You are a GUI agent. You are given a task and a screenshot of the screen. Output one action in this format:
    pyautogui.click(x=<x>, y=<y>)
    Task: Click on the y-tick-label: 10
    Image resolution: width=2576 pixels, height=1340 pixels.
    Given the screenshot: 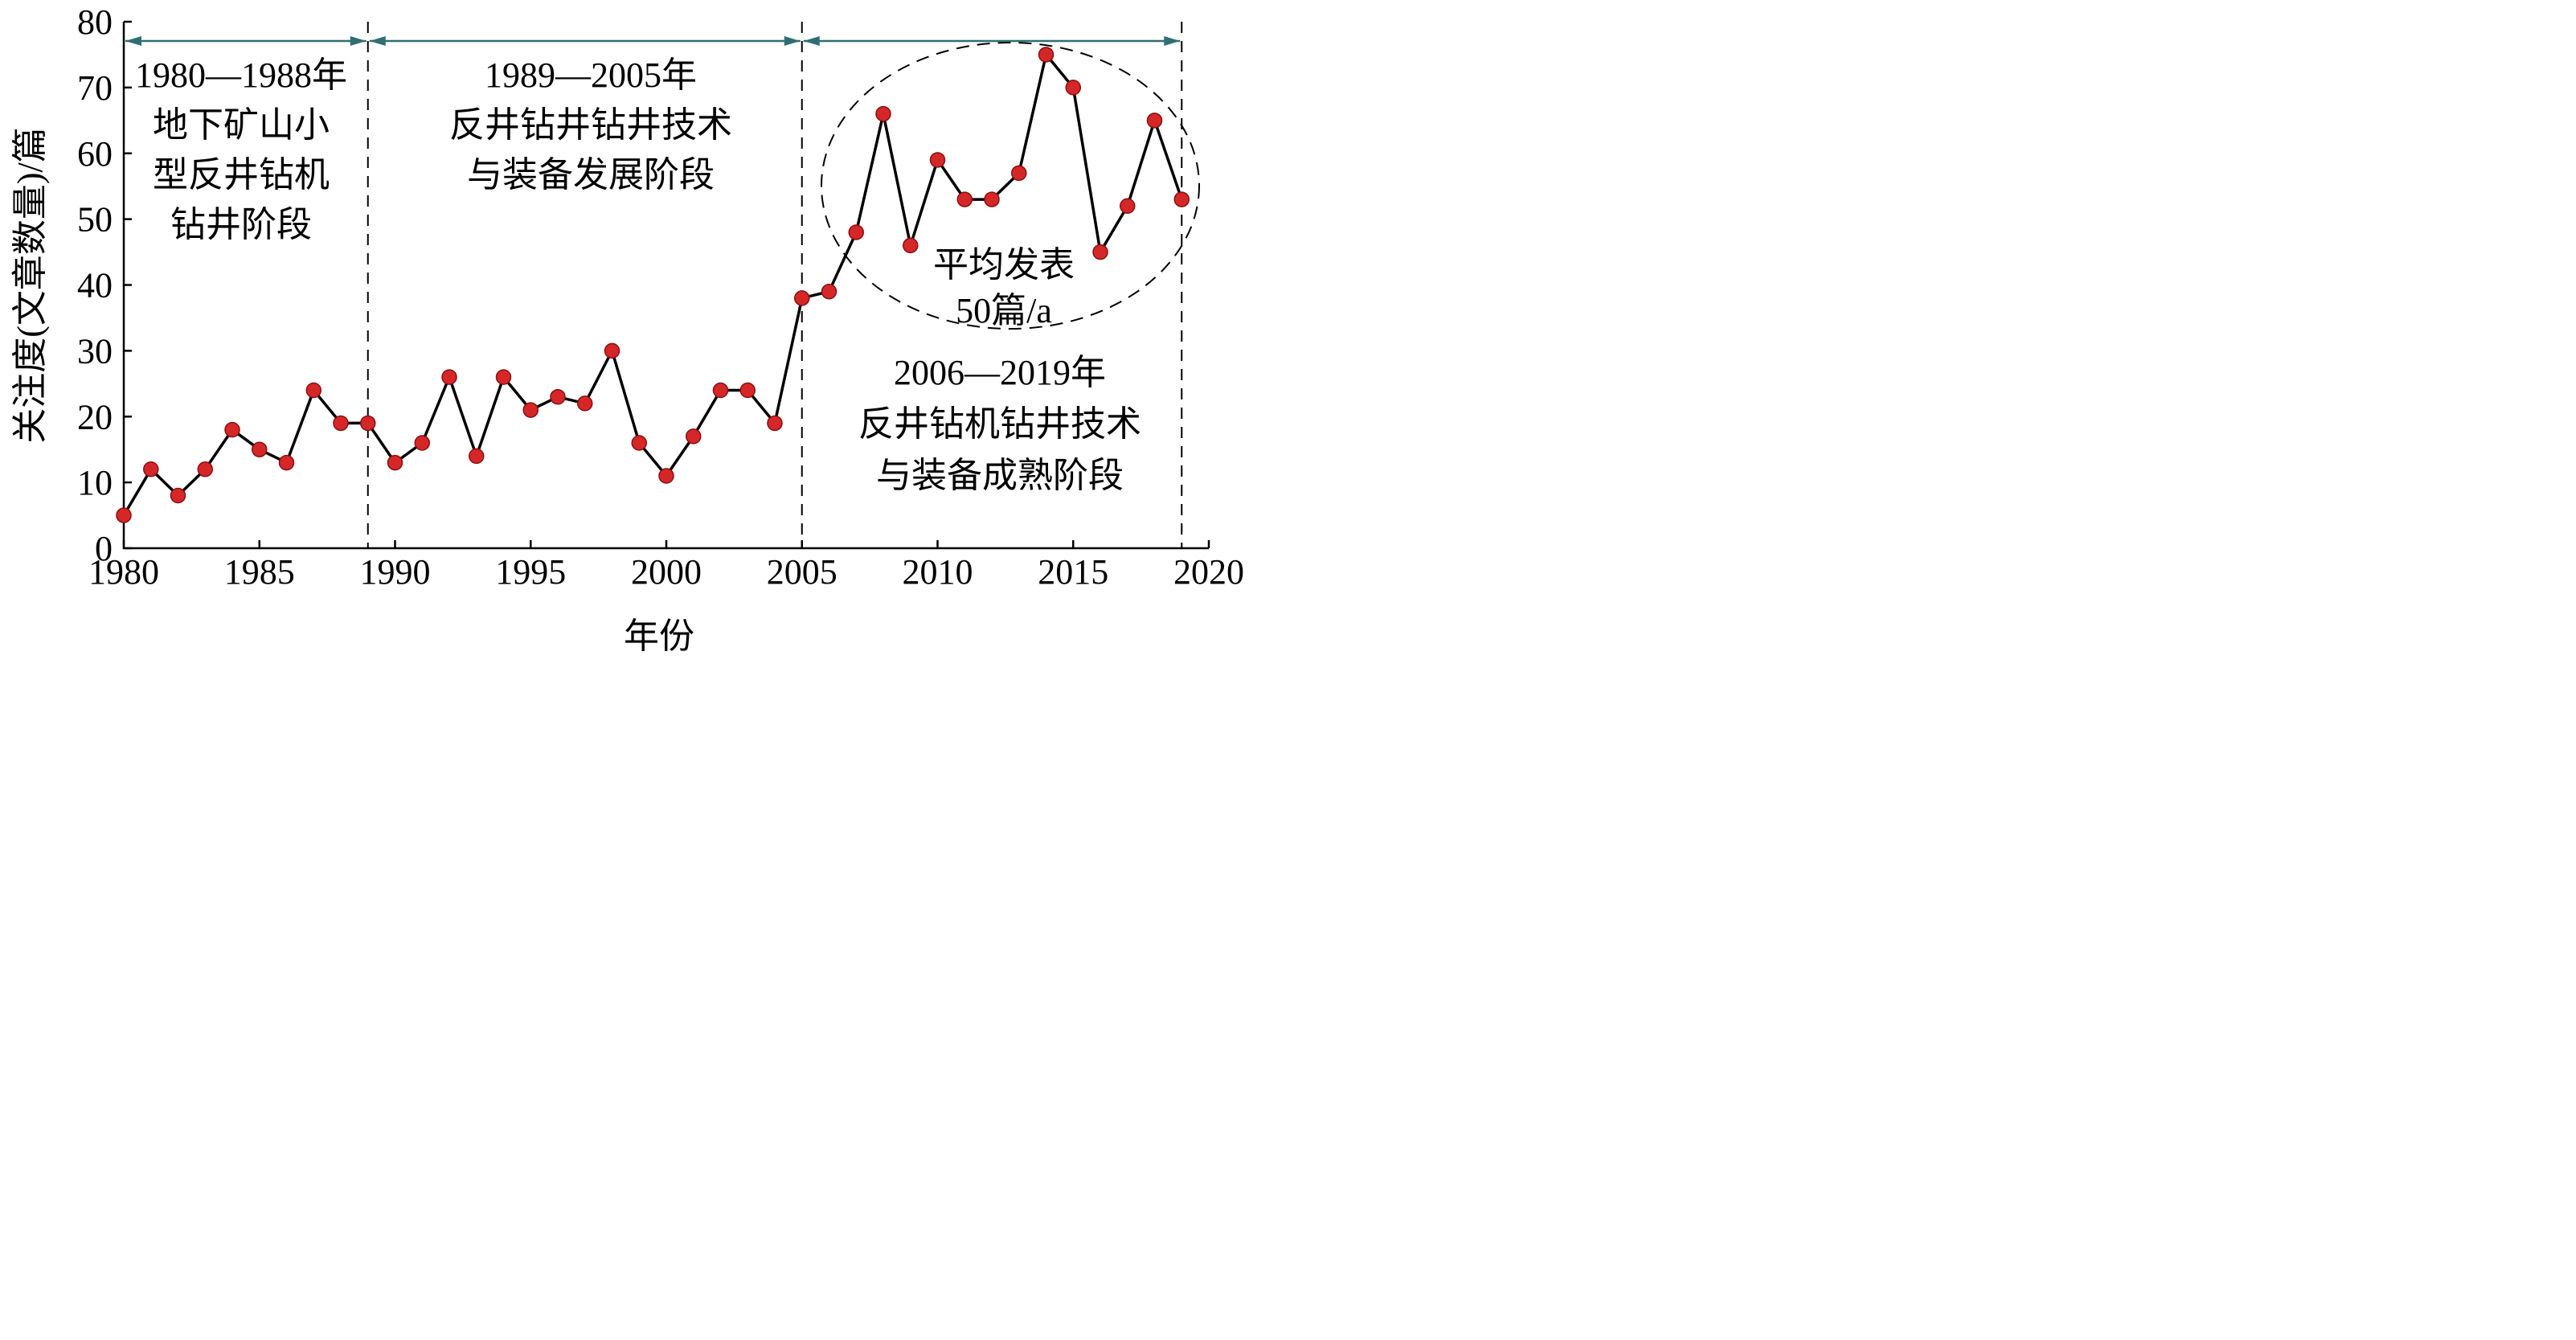 What is the action you would take?
    pyautogui.click(x=95, y=482)
    